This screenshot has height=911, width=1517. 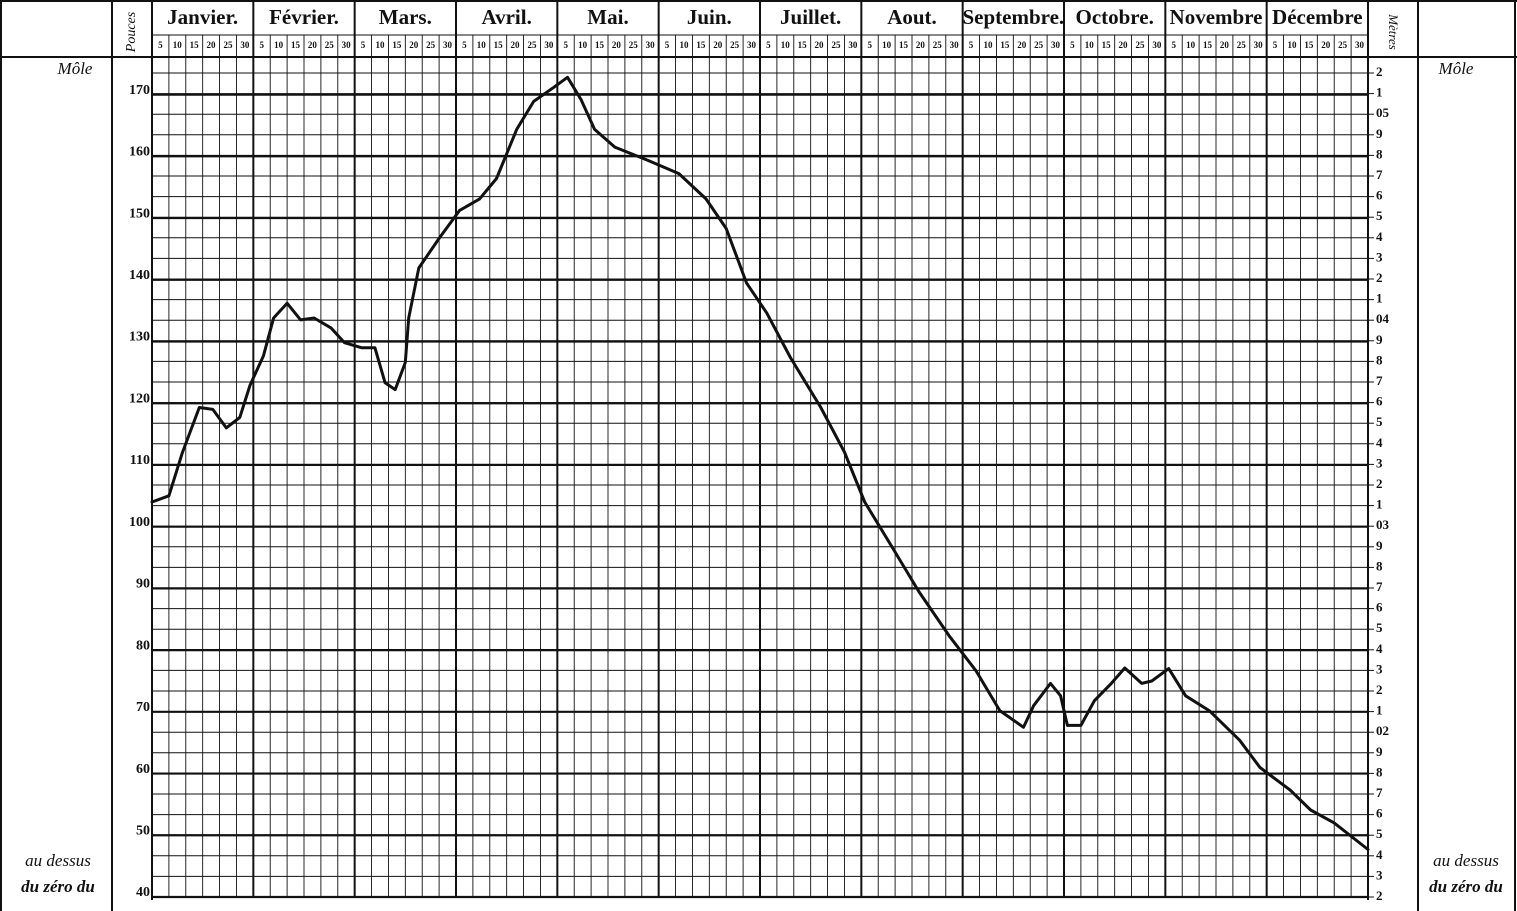 What do you see at coordinates (143, 769) in the screenshot?
I see `y-tick-label: 60` at bounding box center [143, 769].